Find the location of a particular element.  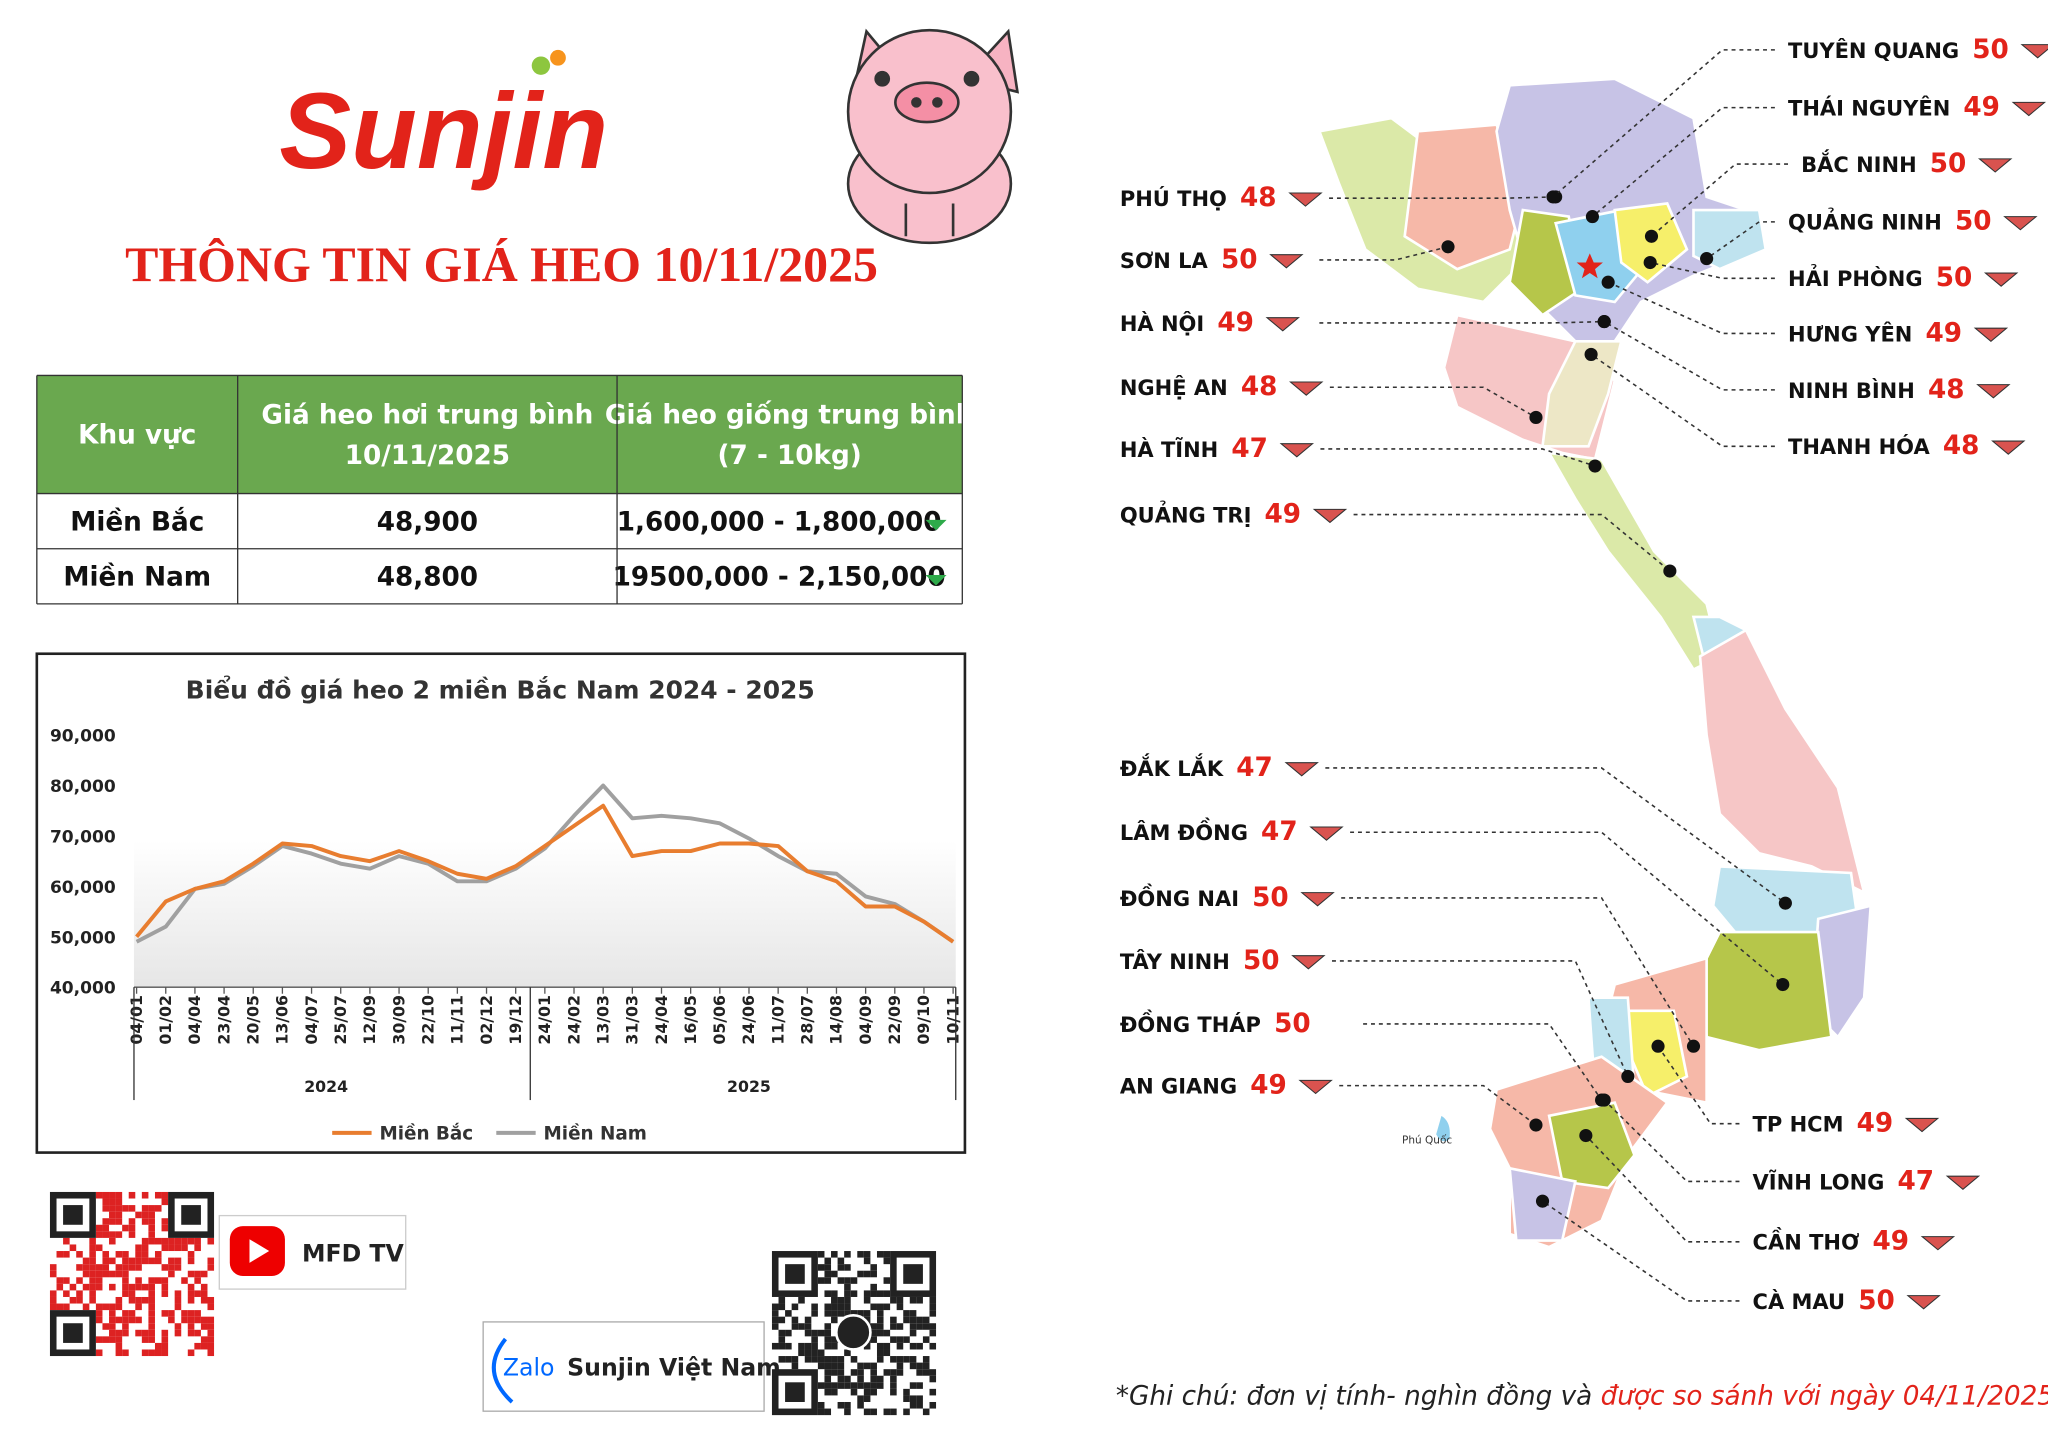

table-cell: 1,600,000 - 1,800,000 is located at coordinates (779, 522).